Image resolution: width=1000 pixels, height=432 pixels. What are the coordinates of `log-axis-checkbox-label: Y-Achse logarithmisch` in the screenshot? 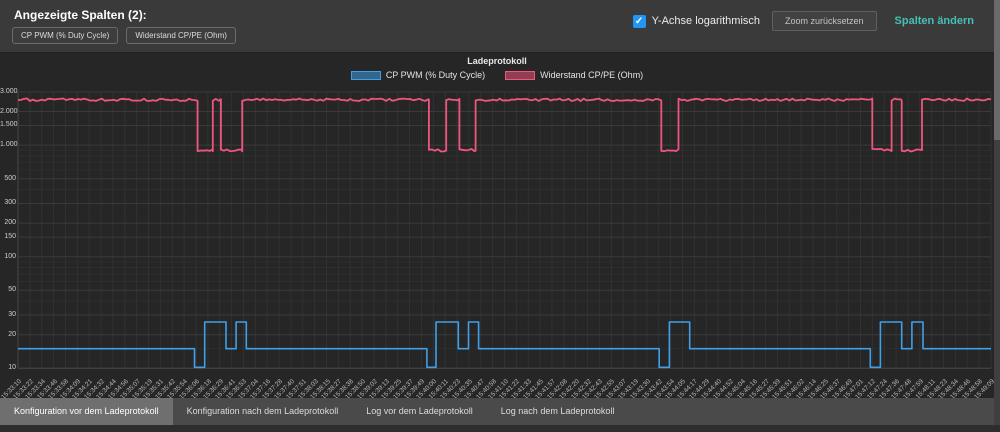 It's located at (705, 21).